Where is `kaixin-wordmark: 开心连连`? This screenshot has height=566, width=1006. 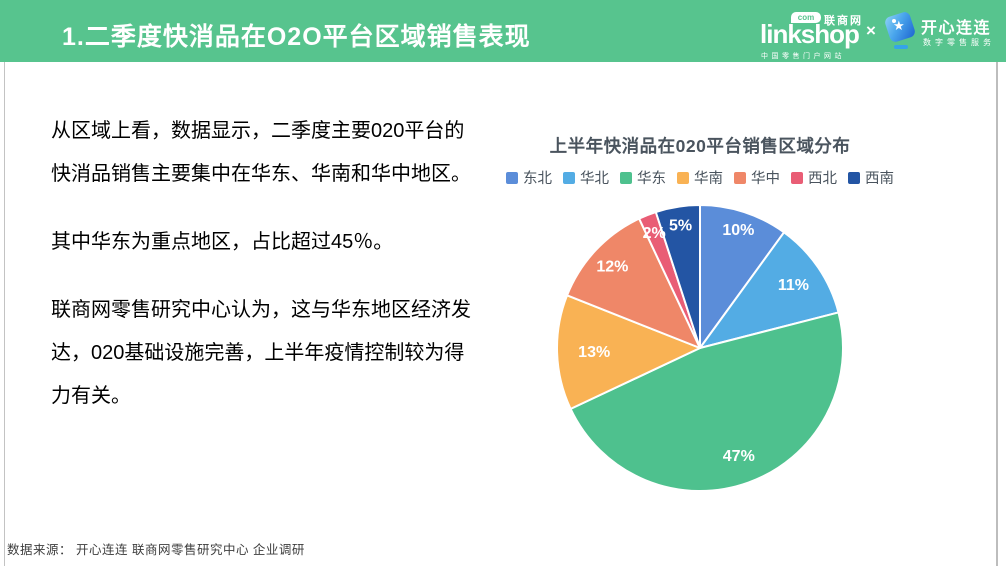 kaixin-wordmark: 开心连连 is located at coordinates (956, 28).